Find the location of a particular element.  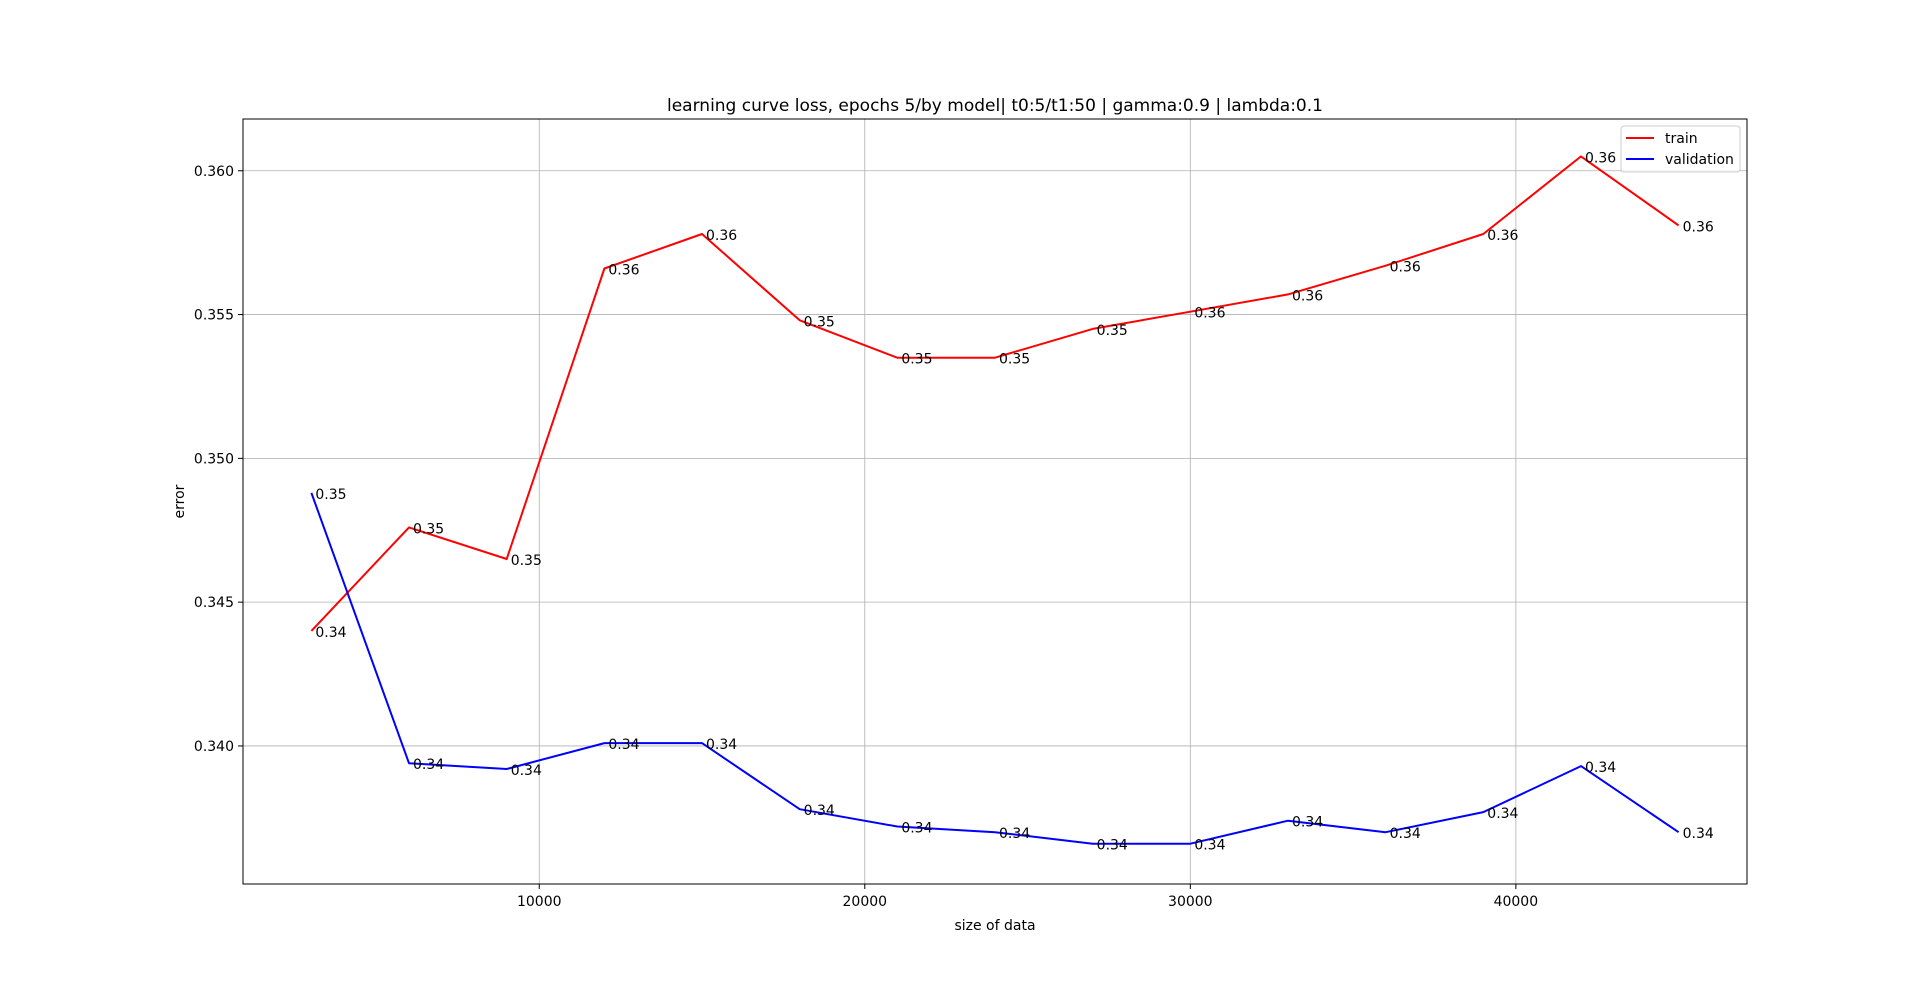

y-axis-label: error is located at coordinates (180, 501).